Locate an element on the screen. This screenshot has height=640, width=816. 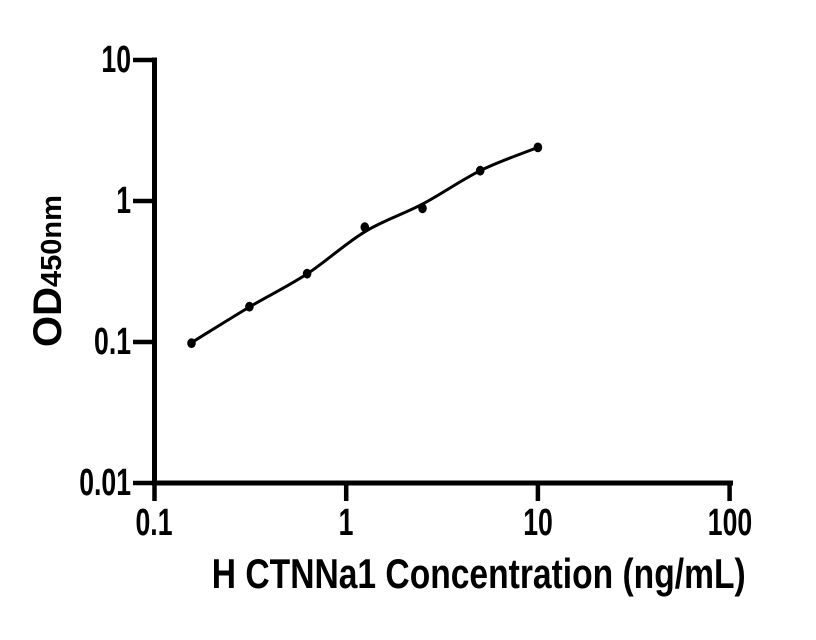
fit-curve-line is located at coordinates (364, 245).